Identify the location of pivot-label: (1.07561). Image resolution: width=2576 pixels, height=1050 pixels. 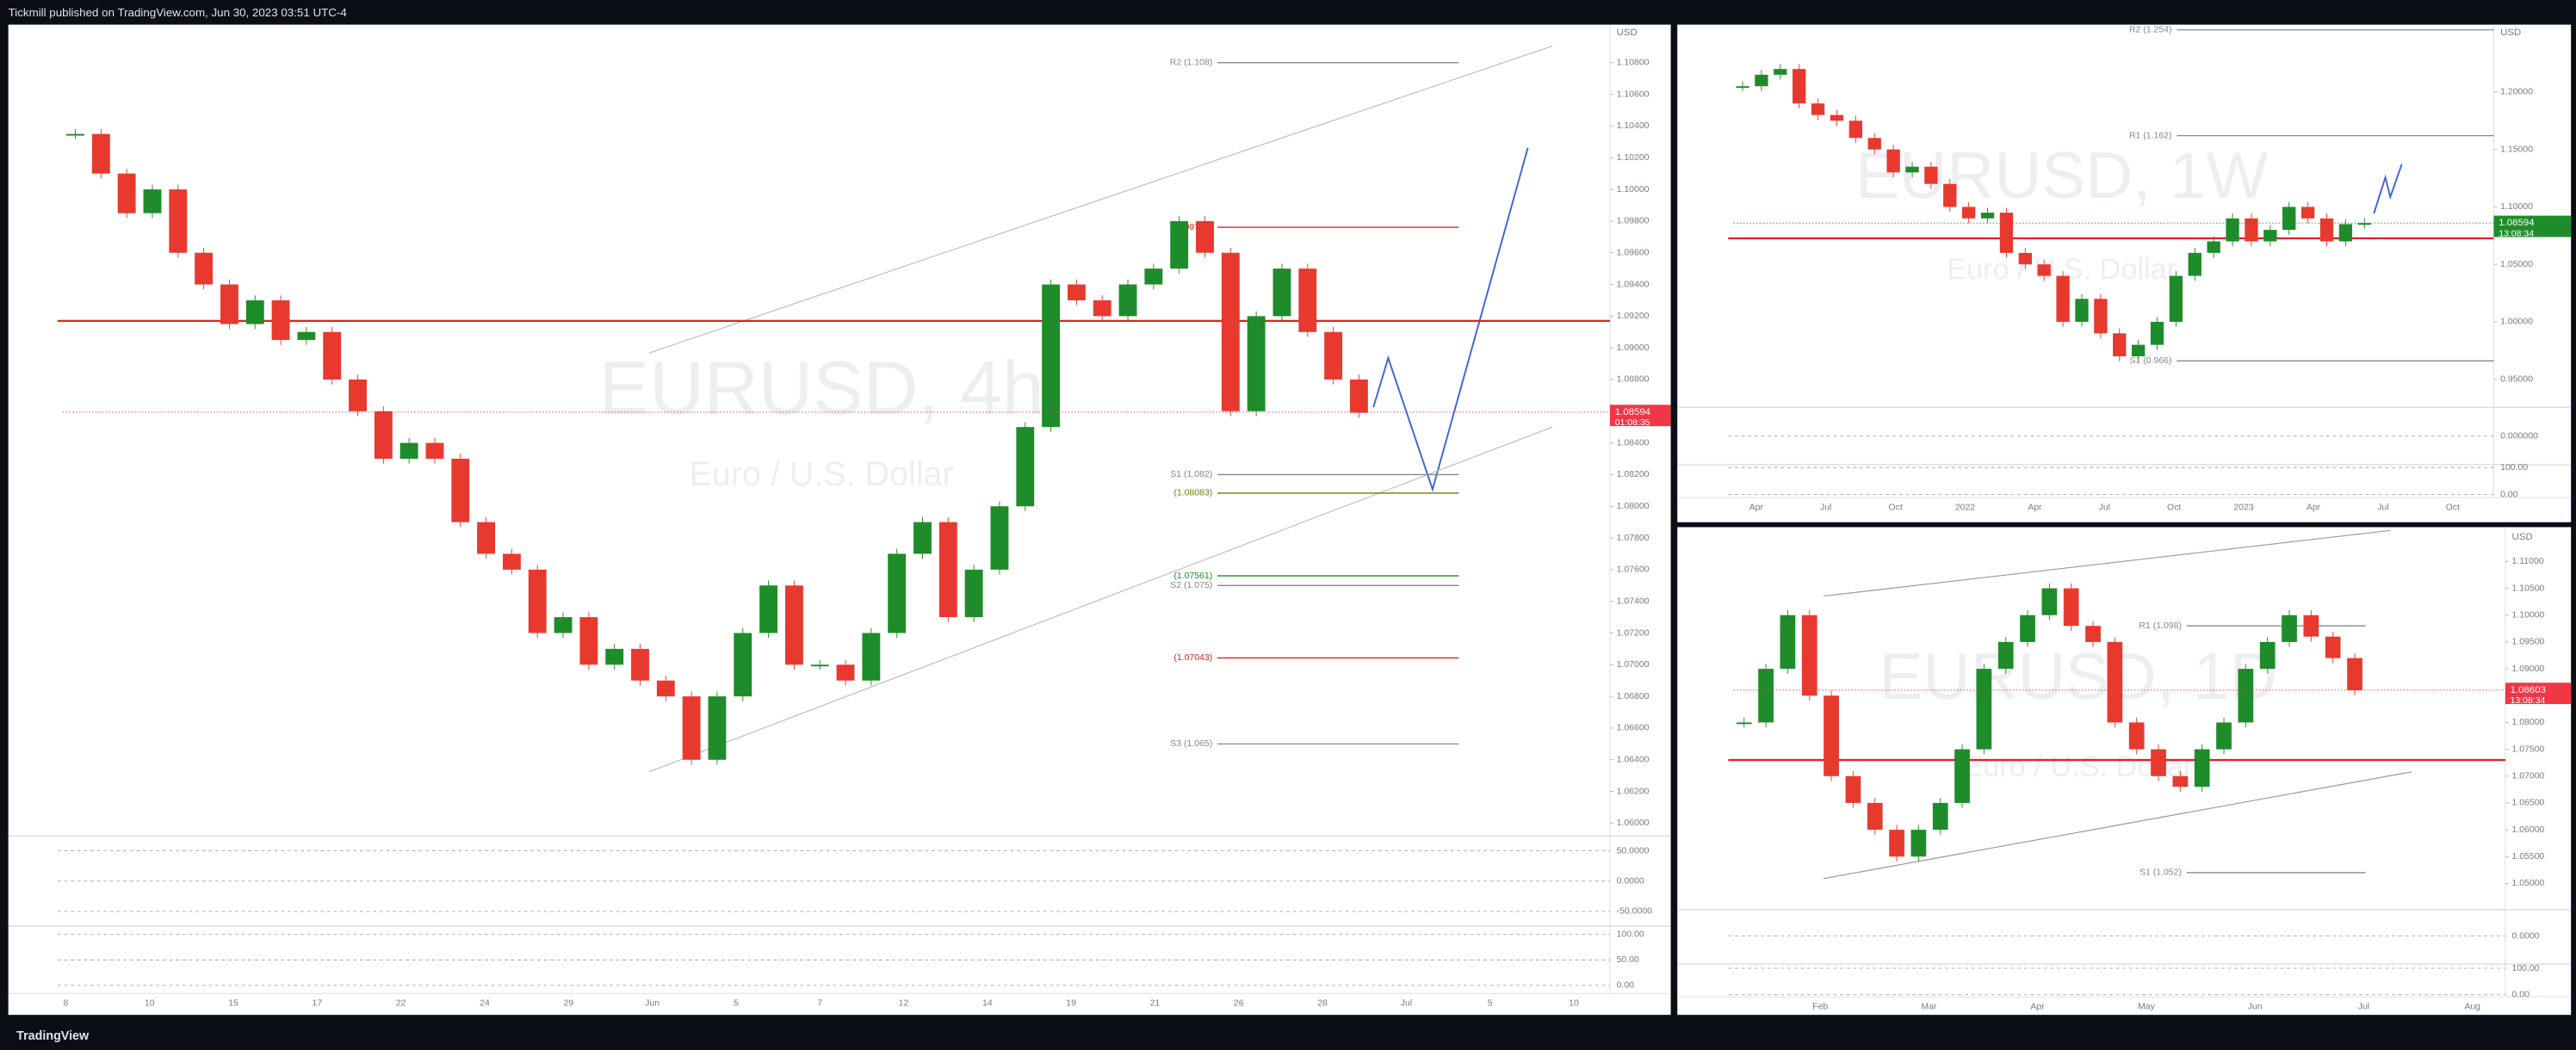
(1192, 576).